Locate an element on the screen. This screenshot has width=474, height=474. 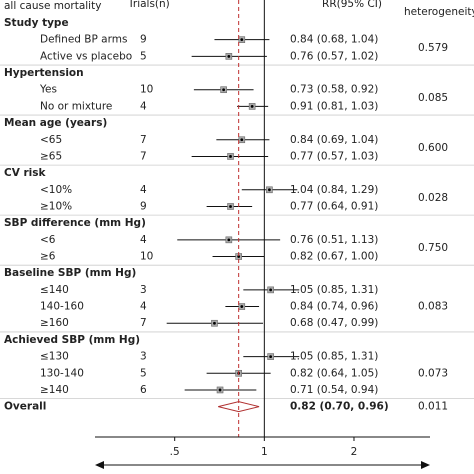
row-label: 140-160 is located at coordinates (62, 307).